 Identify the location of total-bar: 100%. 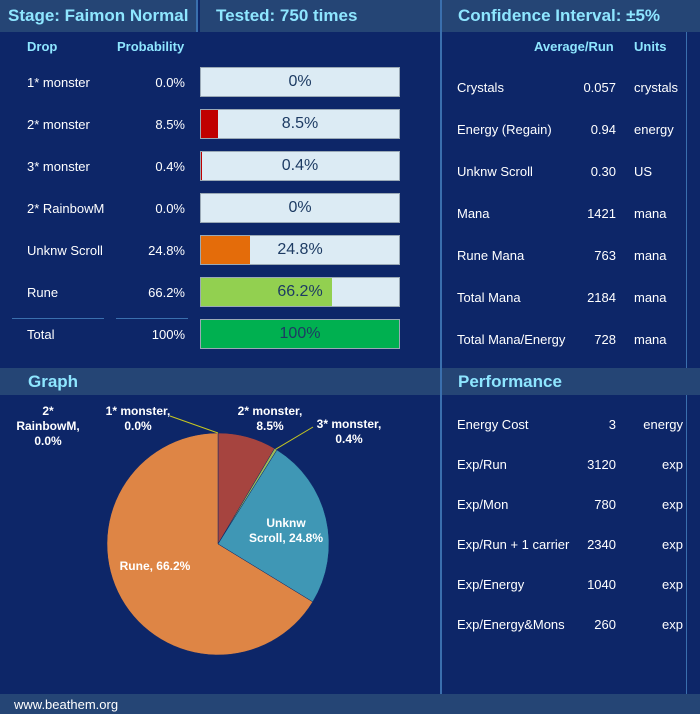
(300, 334).